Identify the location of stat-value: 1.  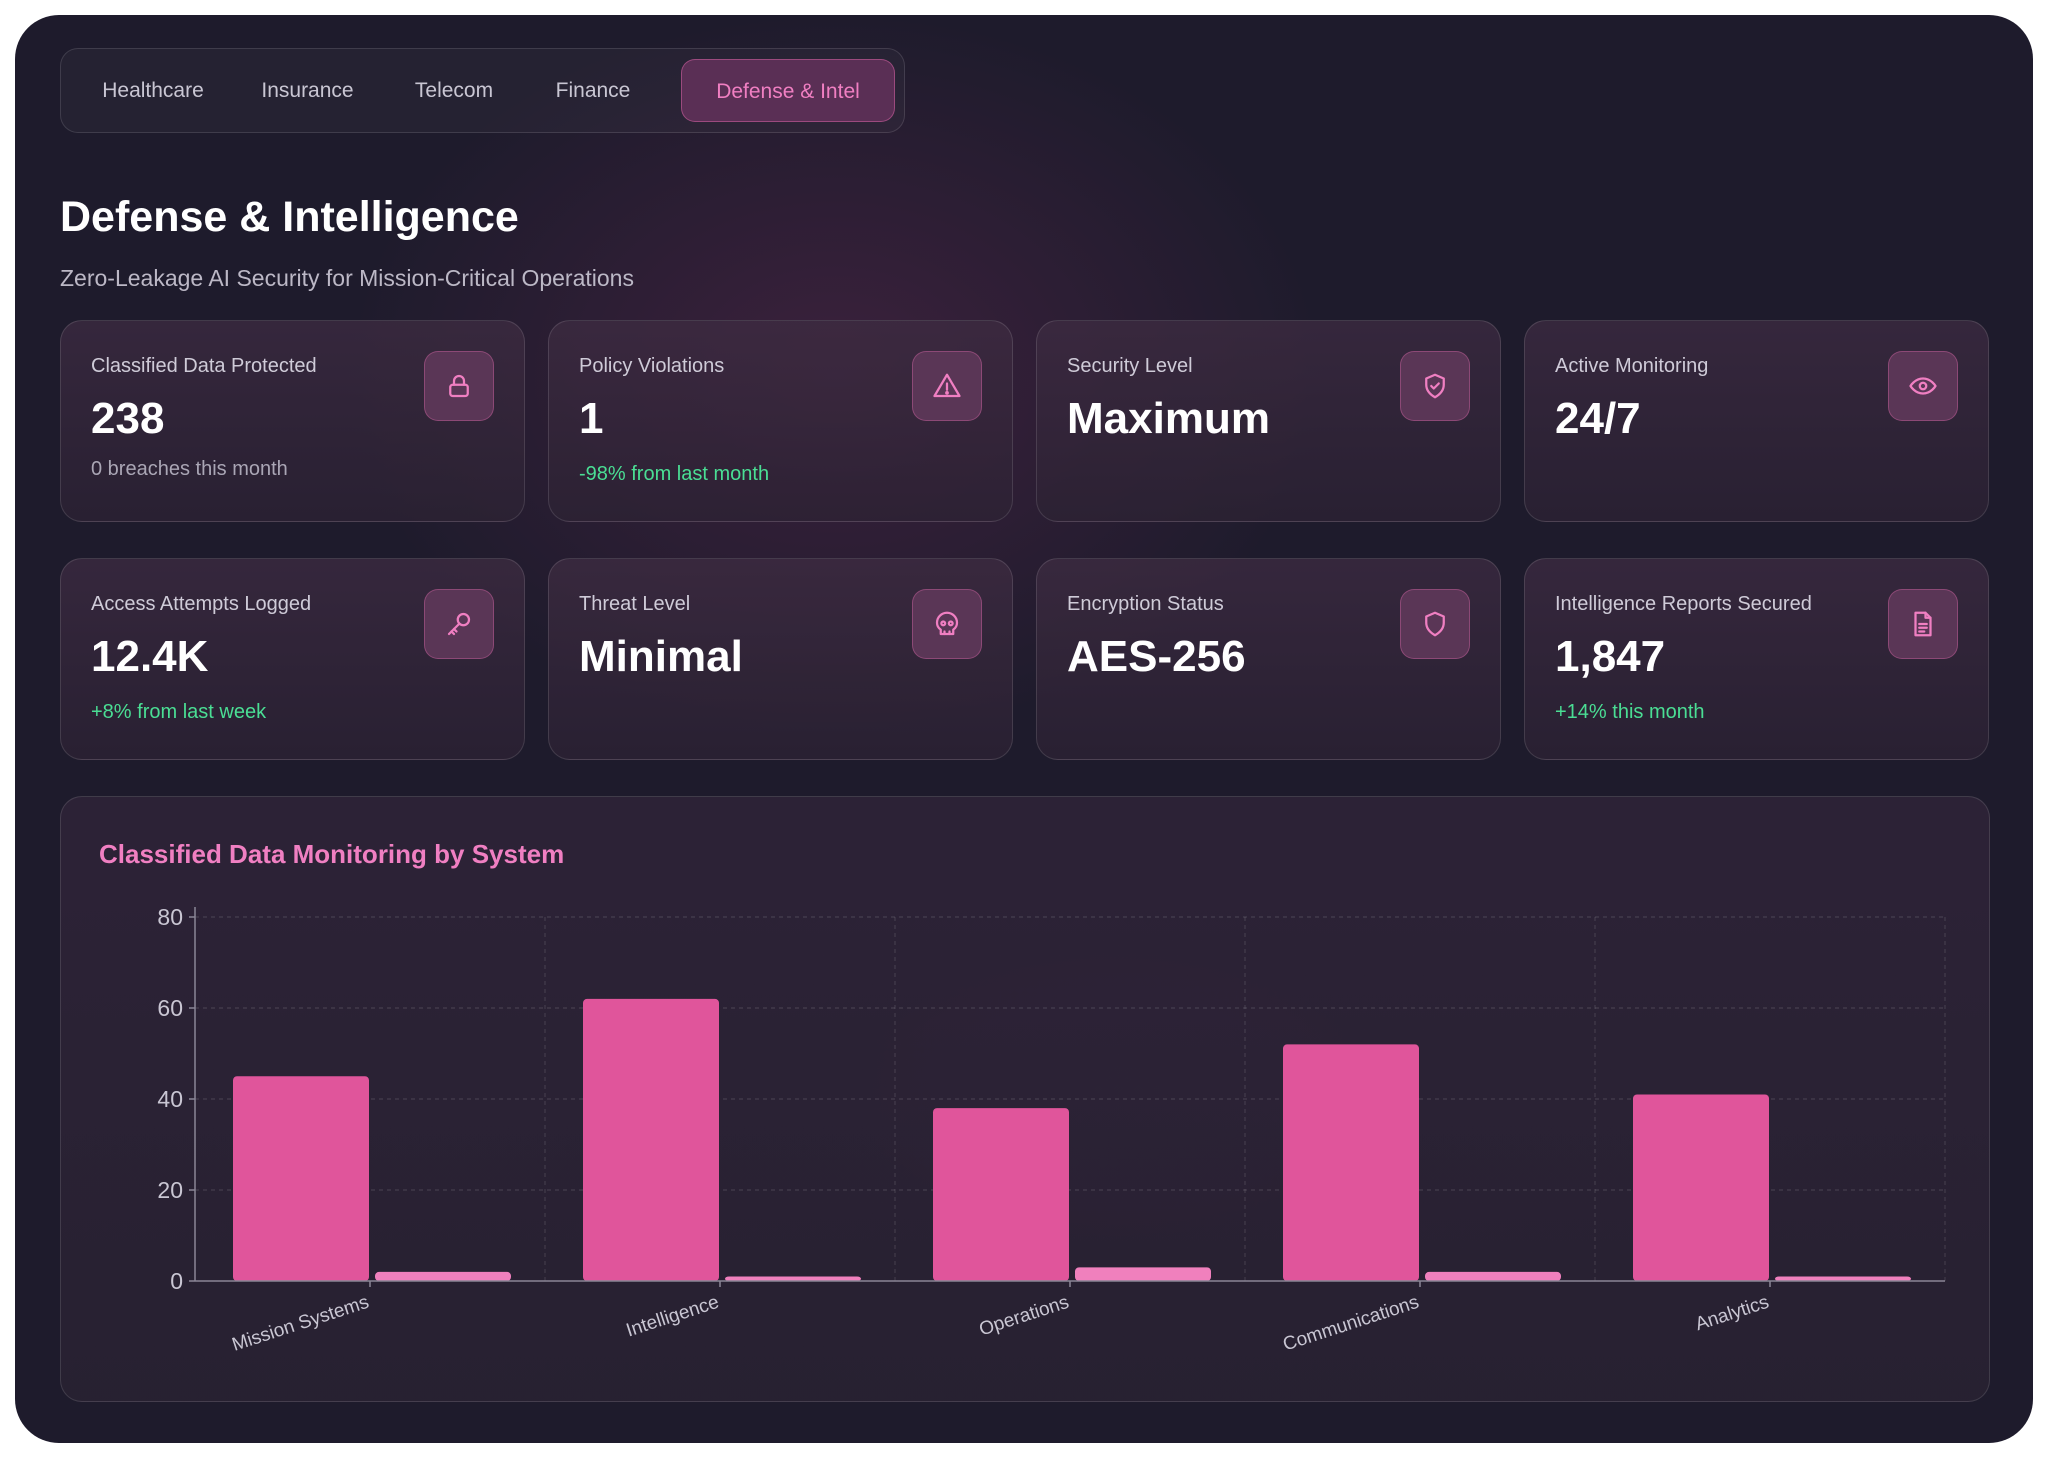
(591, 418).